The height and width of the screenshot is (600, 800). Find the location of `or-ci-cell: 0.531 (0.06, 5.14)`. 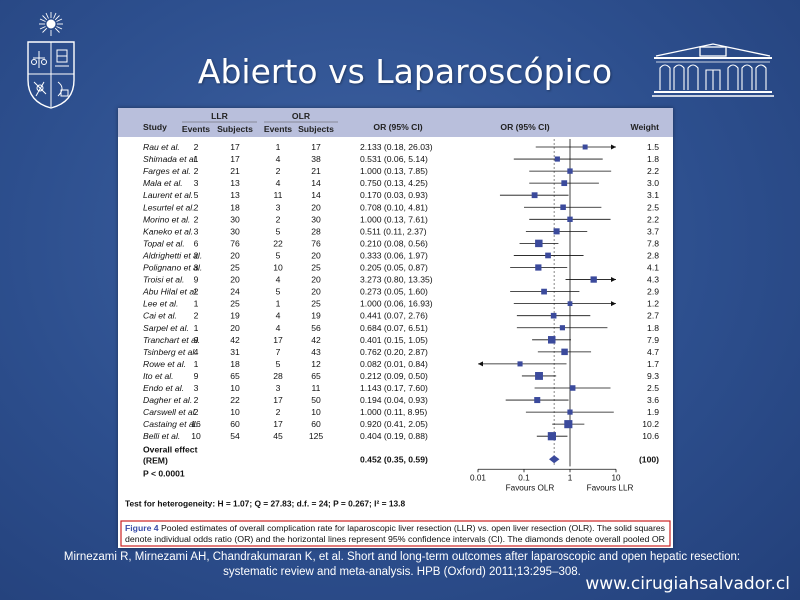

or-ci-cell: 0.531 (0.06, 5.14) is located at coordinates (394, 159).